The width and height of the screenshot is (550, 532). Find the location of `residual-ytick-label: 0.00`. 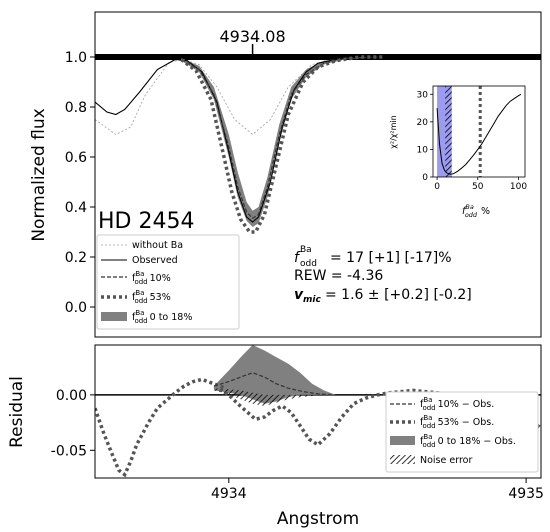

residual-ytick-label: 0.00 is located at coordinates (71, 396).